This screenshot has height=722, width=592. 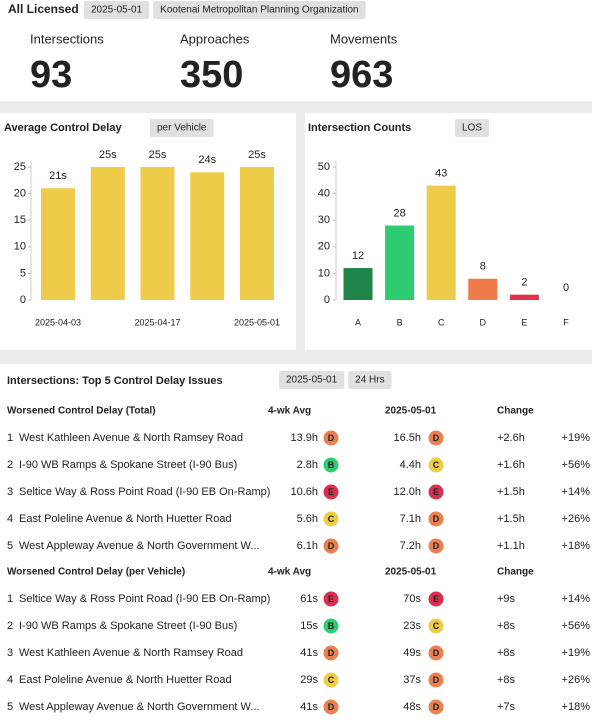 I want to click on change-value: +1.6h, so click(x=511, y=465).